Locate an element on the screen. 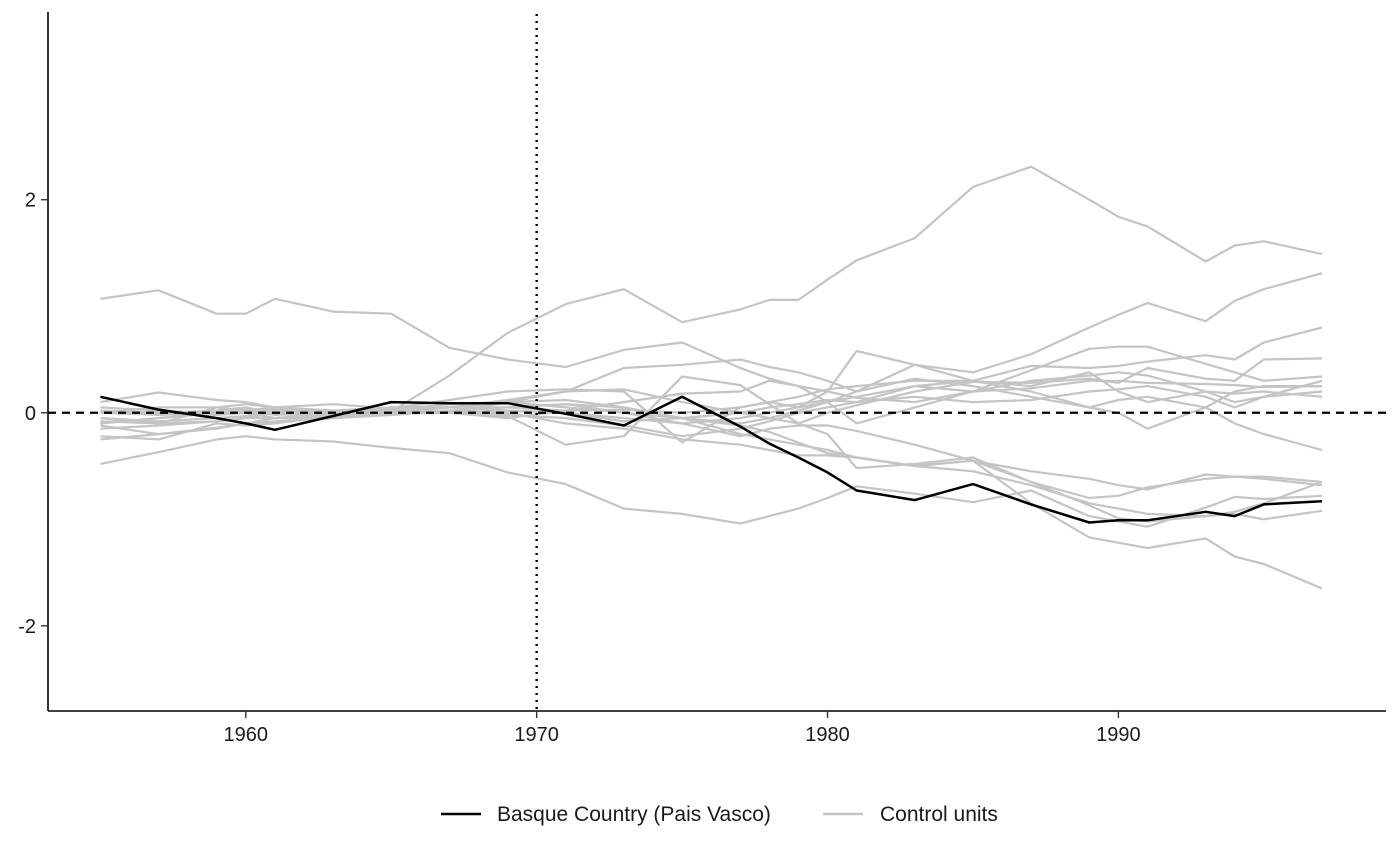 The width and height of the screenshot is (1400, 865). y-tick-label: 2 is located at coordinates (30, 201).